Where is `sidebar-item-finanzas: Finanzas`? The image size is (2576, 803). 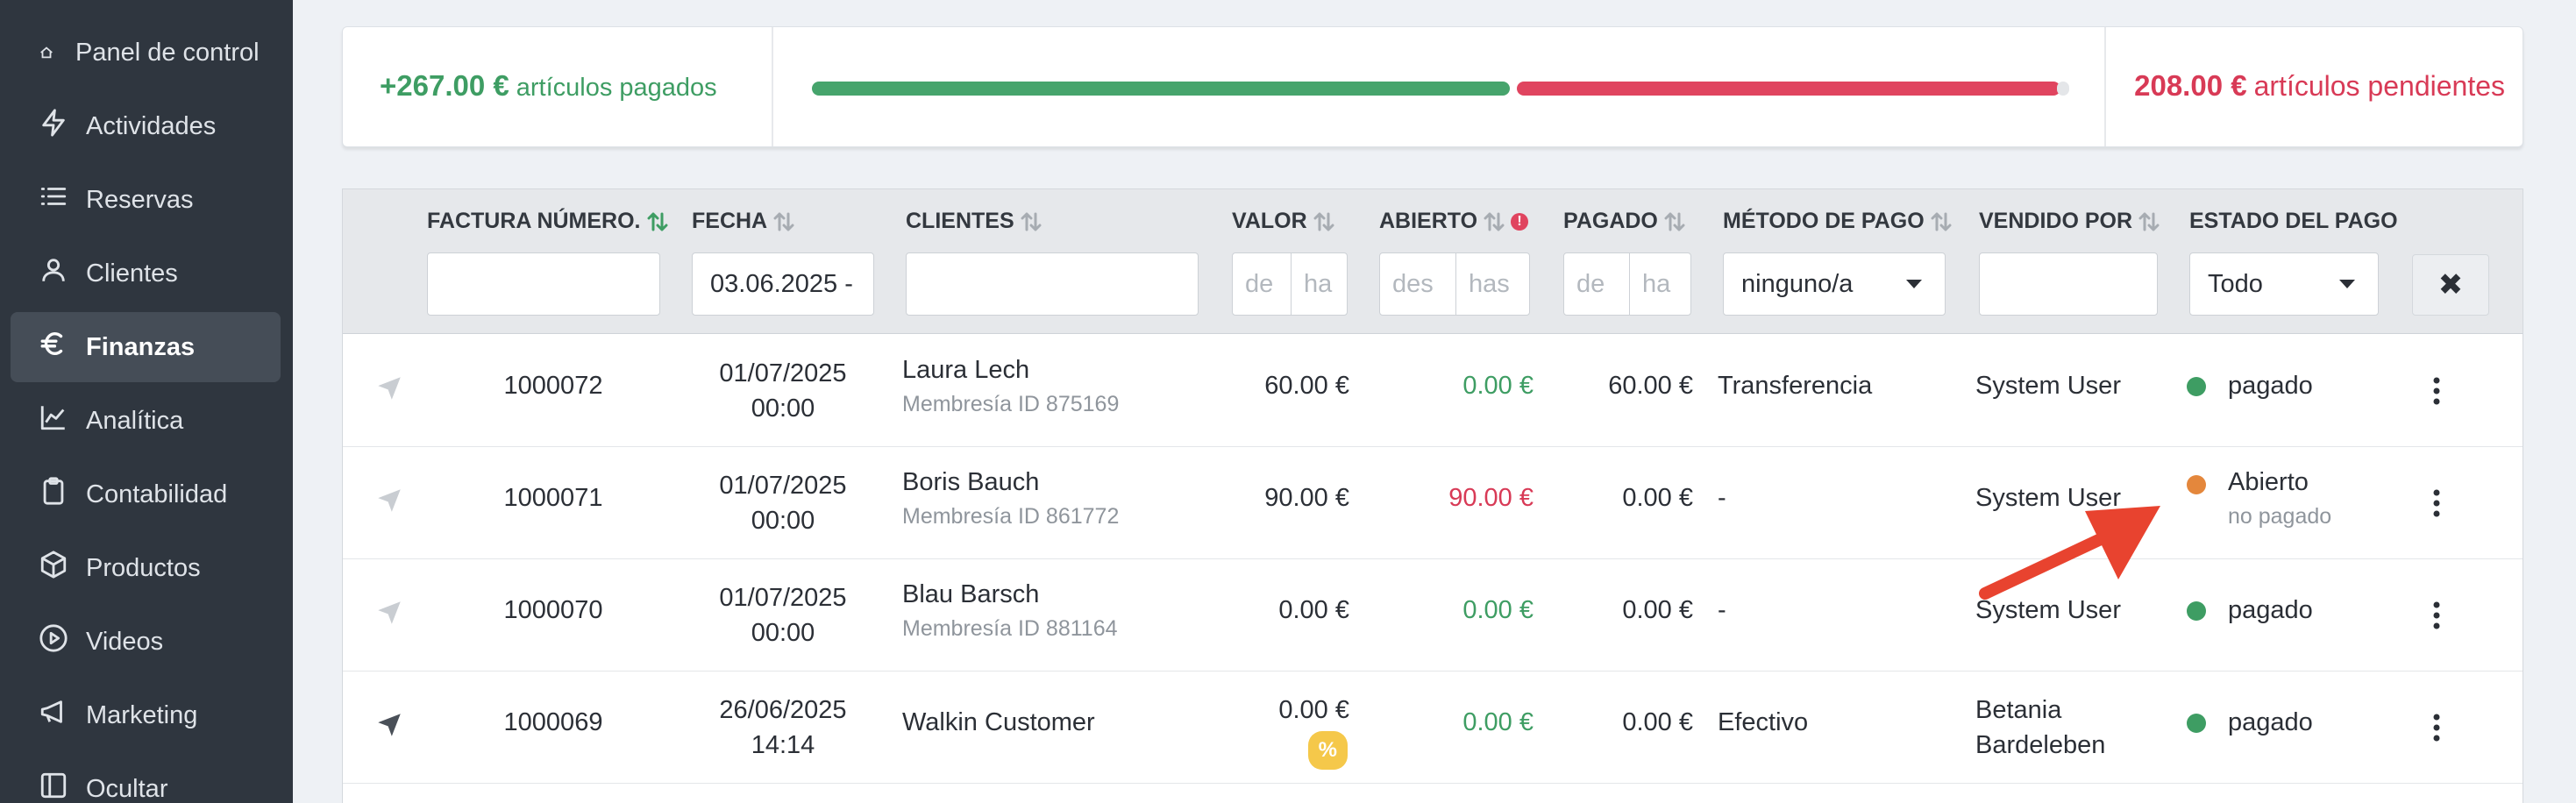
sidebar-item-finanzas: Finanzas is located at coordinates (146, 347).